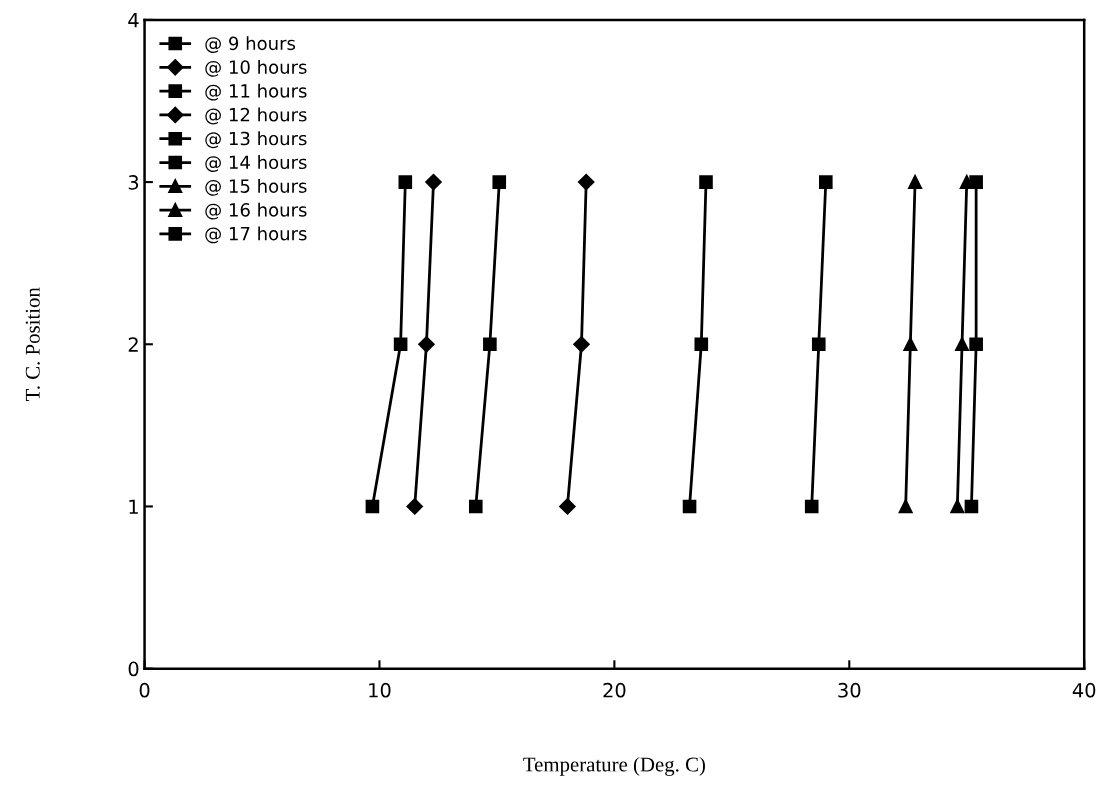 The width and height of the screenshot is (1112, 796). I want to click on x-tick-label: 40, so click(1084, 690).